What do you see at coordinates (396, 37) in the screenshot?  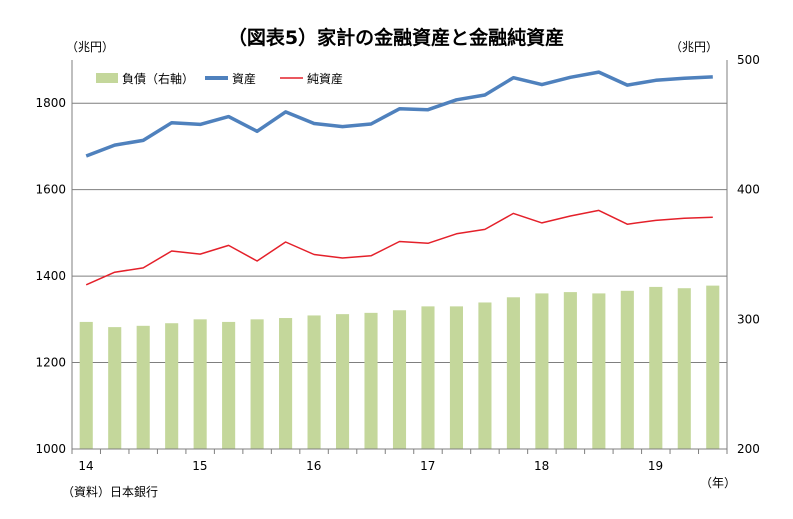 I see `chart-title: （図表5）家計の金融資産と金融純資産` at bounding box center [396, 37].